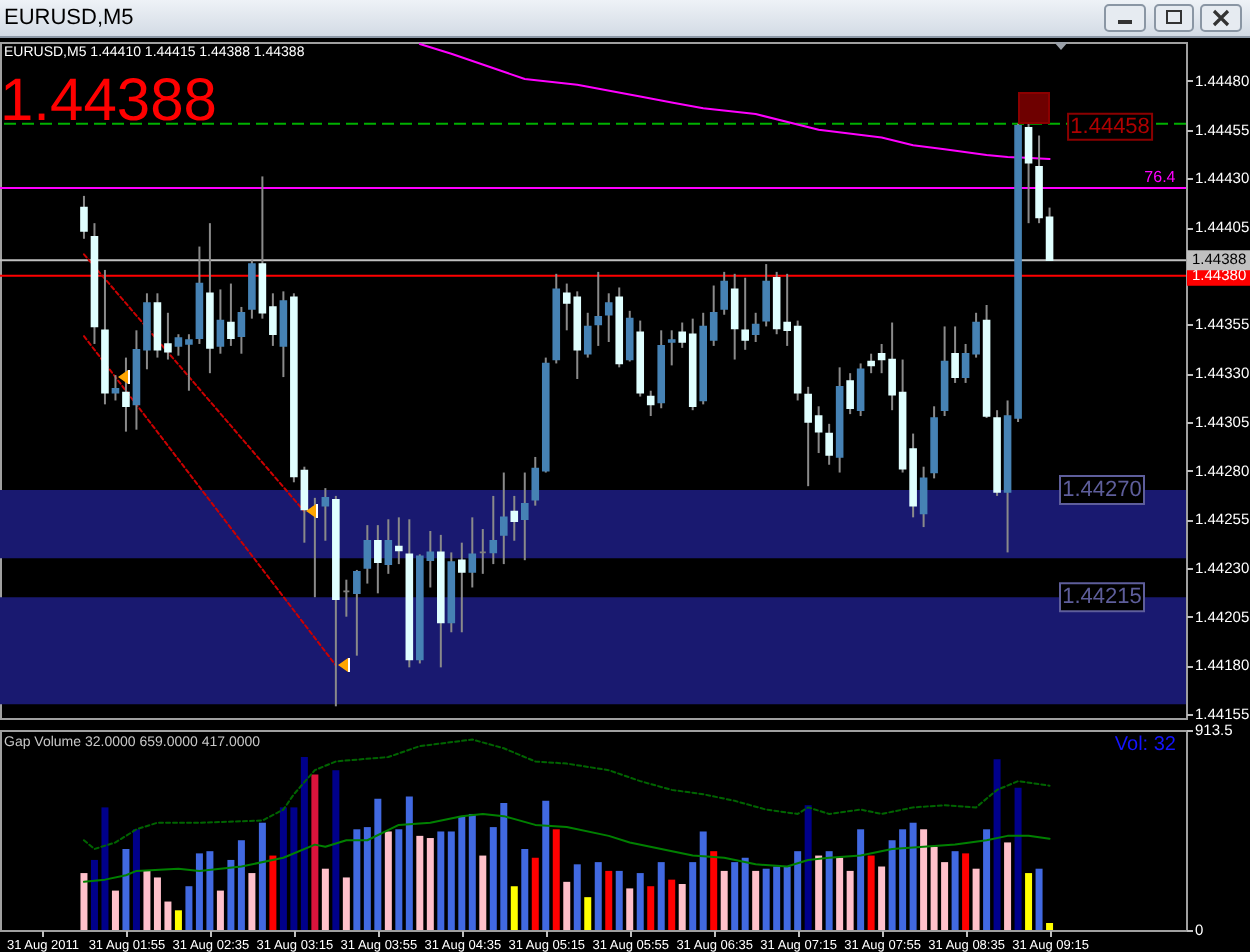  What do you see at coordinates (1110, 126) in the screenshot?
I see `annotation: 1.44458` at bounding box center [1110, 126].